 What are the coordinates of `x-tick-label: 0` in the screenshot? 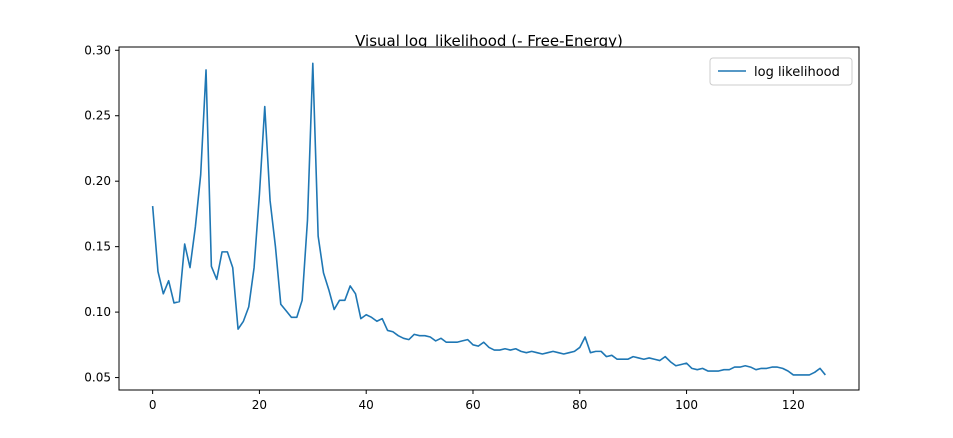 It's located at (153, 405).